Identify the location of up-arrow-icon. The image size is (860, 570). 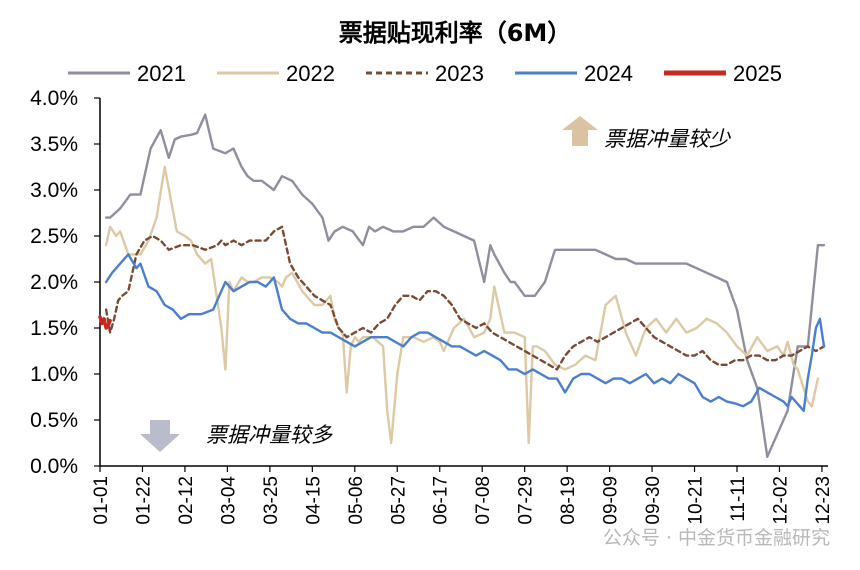
(580, 131).